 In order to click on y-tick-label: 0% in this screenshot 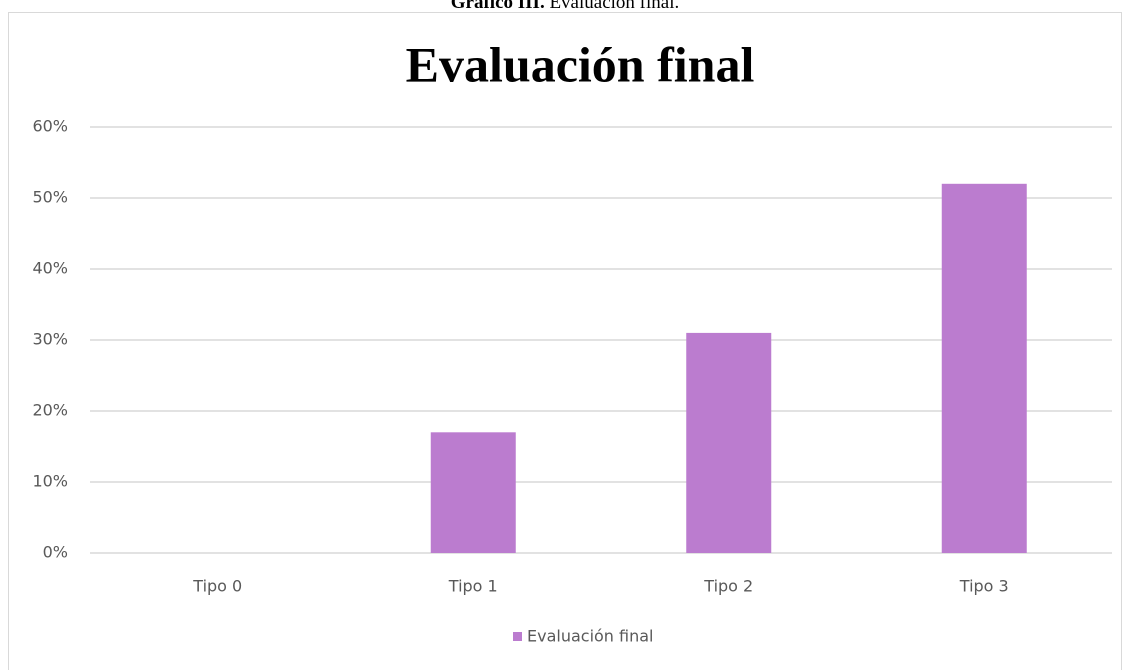, I will do `click(55, 552)`.